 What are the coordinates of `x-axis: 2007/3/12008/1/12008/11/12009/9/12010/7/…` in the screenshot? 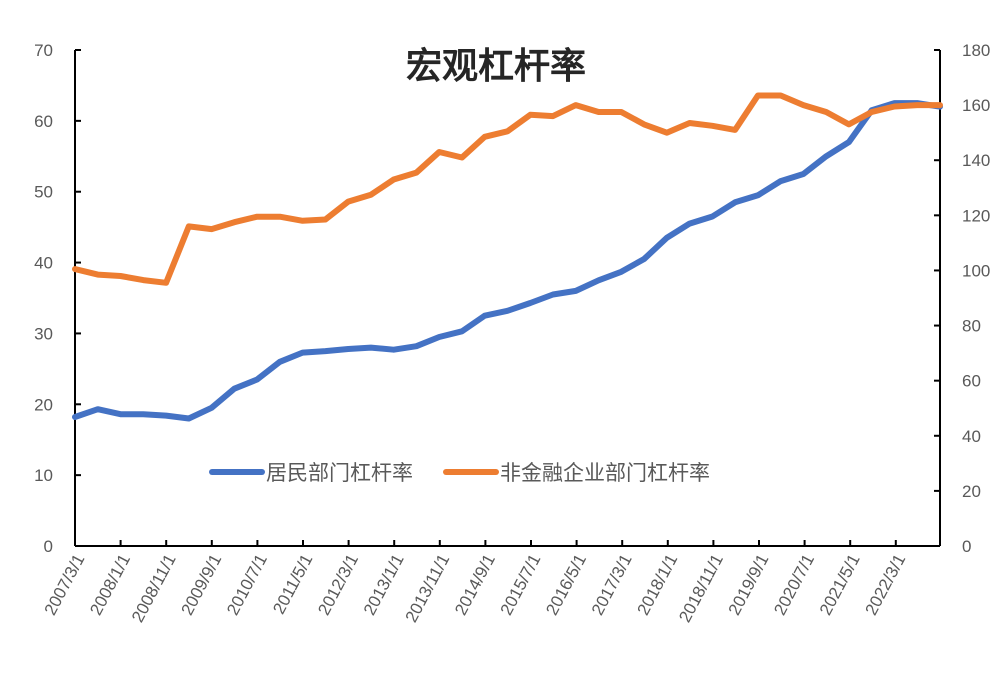 It's located at (490, 583).